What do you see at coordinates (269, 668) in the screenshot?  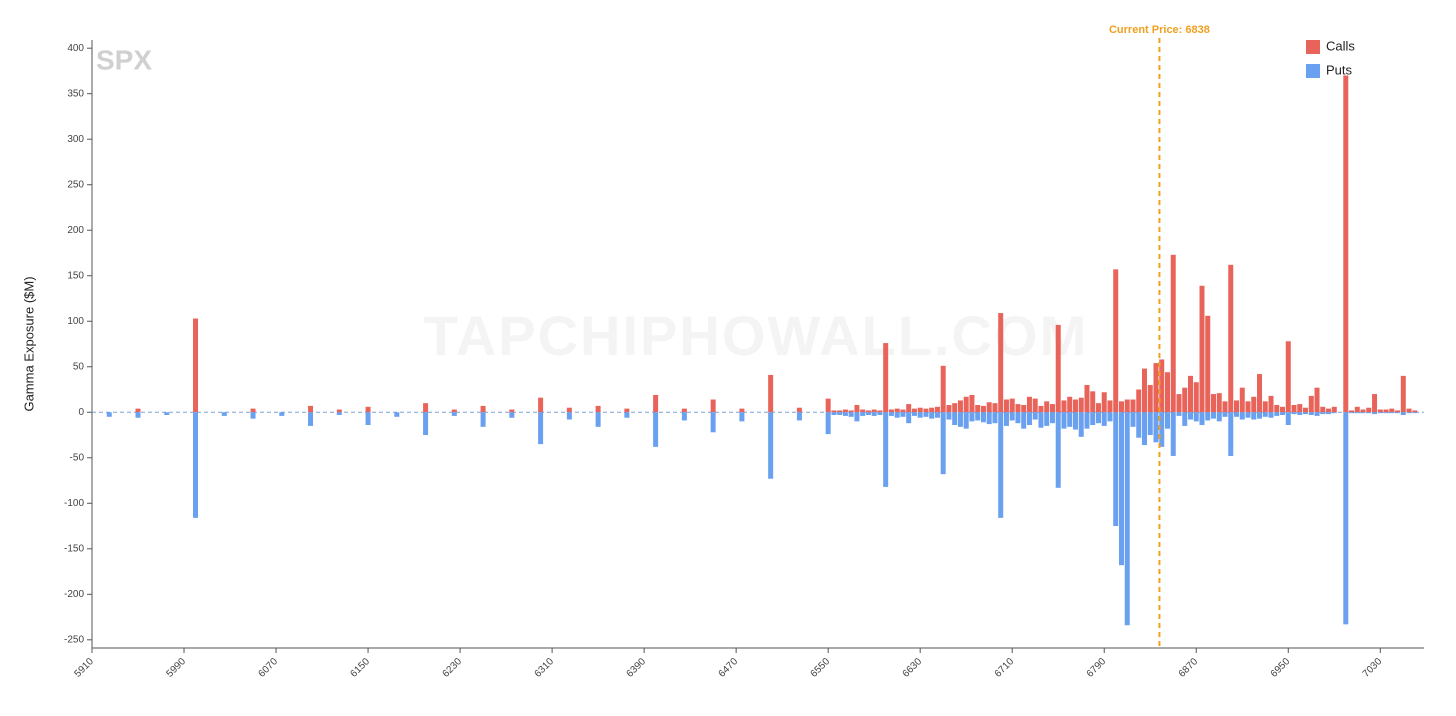 I see `x-tick-label: 6070` at bounding box center [269, 668].